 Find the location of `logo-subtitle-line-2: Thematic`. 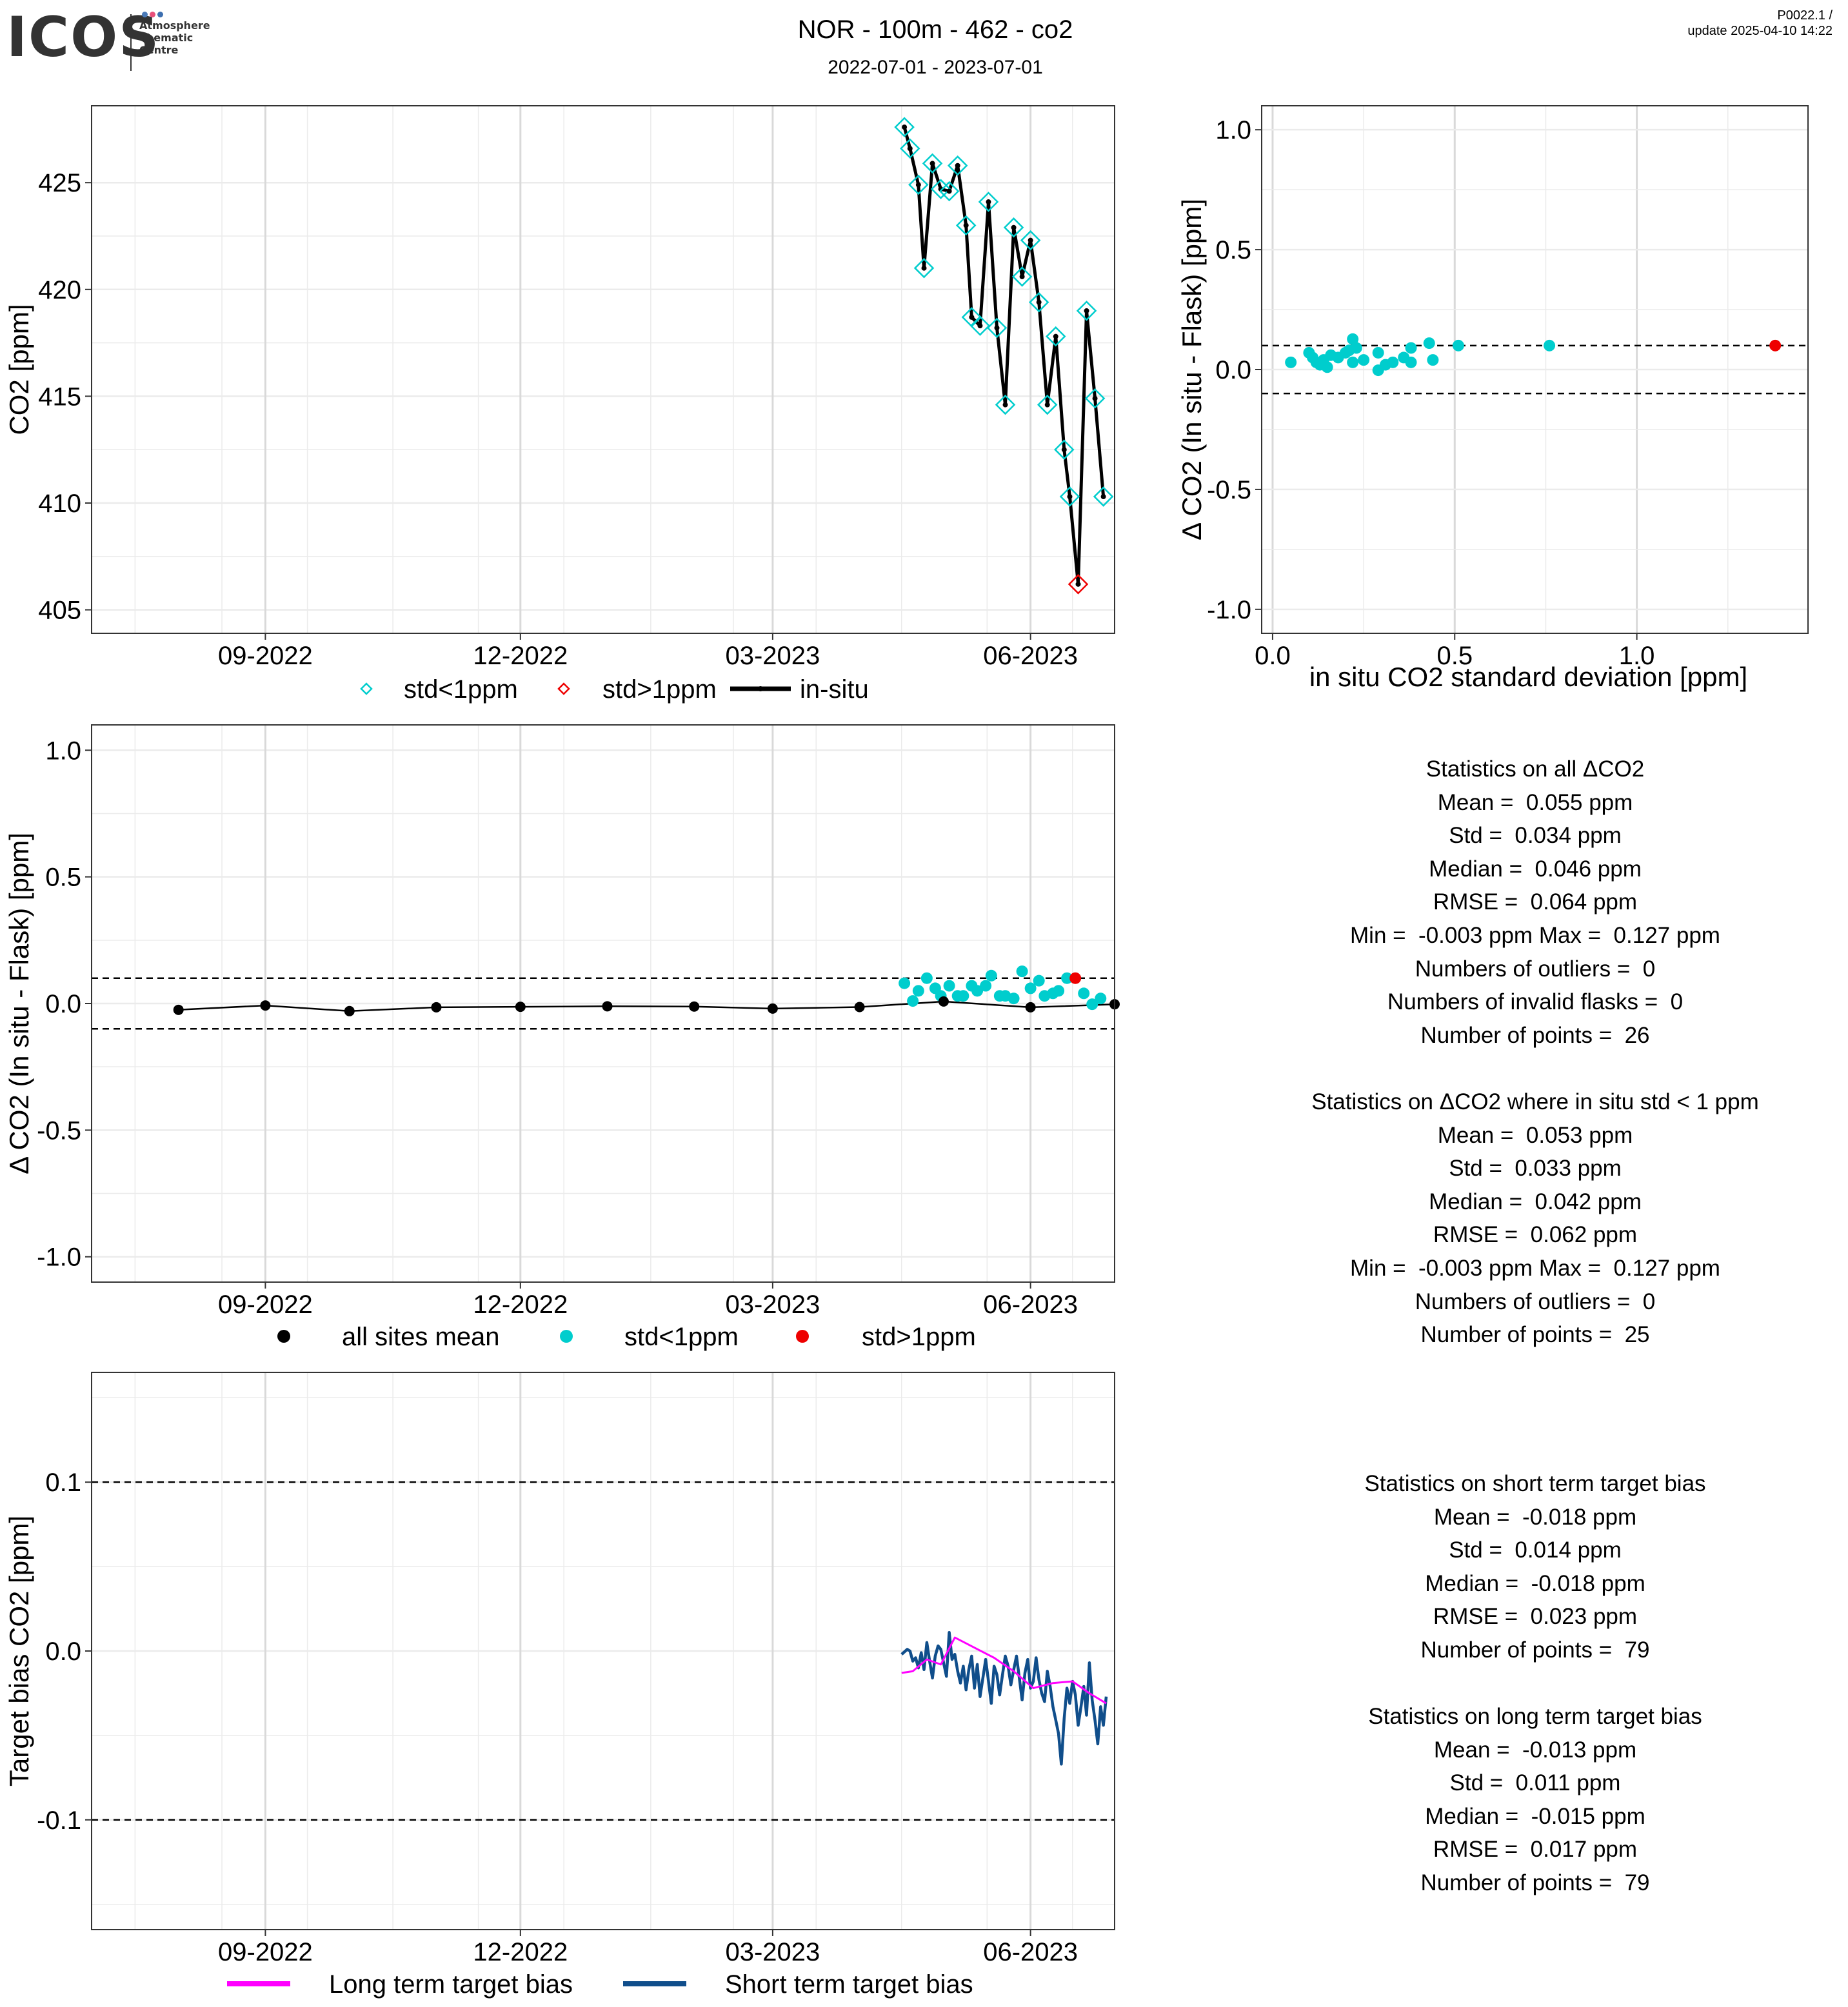

logo-subtitle-line-2: Thematic is located at coordinates (167, 38).